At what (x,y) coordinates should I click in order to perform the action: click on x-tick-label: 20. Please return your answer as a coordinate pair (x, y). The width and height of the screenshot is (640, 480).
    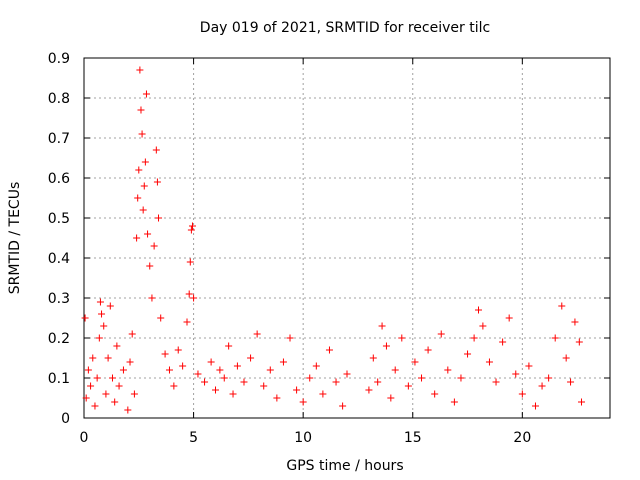
    Looking at the image, I should click on (522, 438).